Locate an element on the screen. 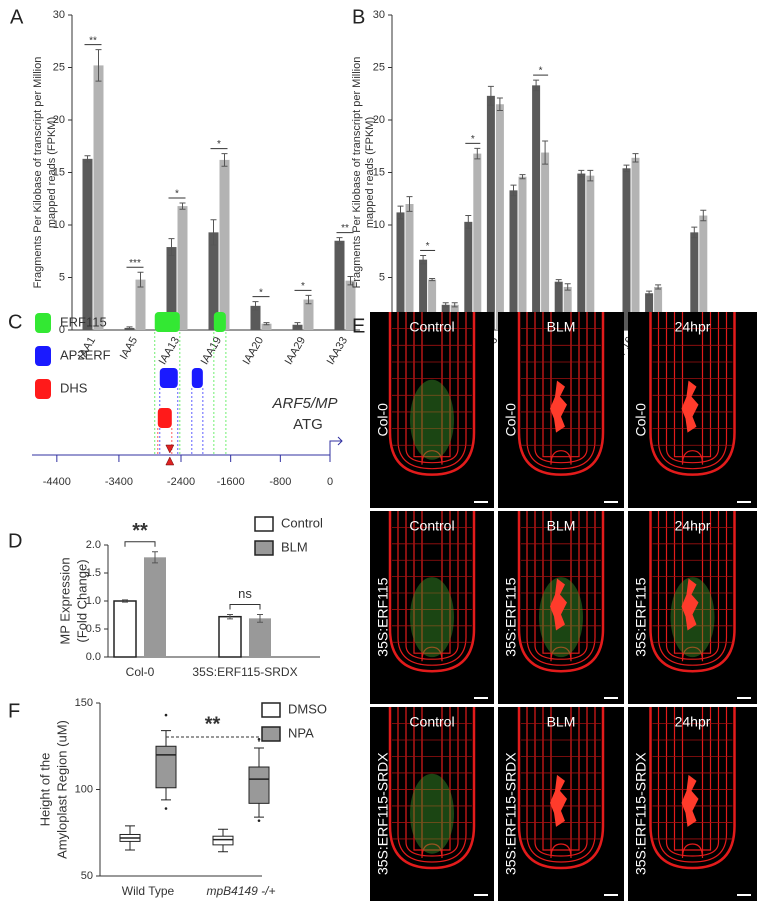 This screenshot has height=901, width=757. box is located at coordinates (259, 785).